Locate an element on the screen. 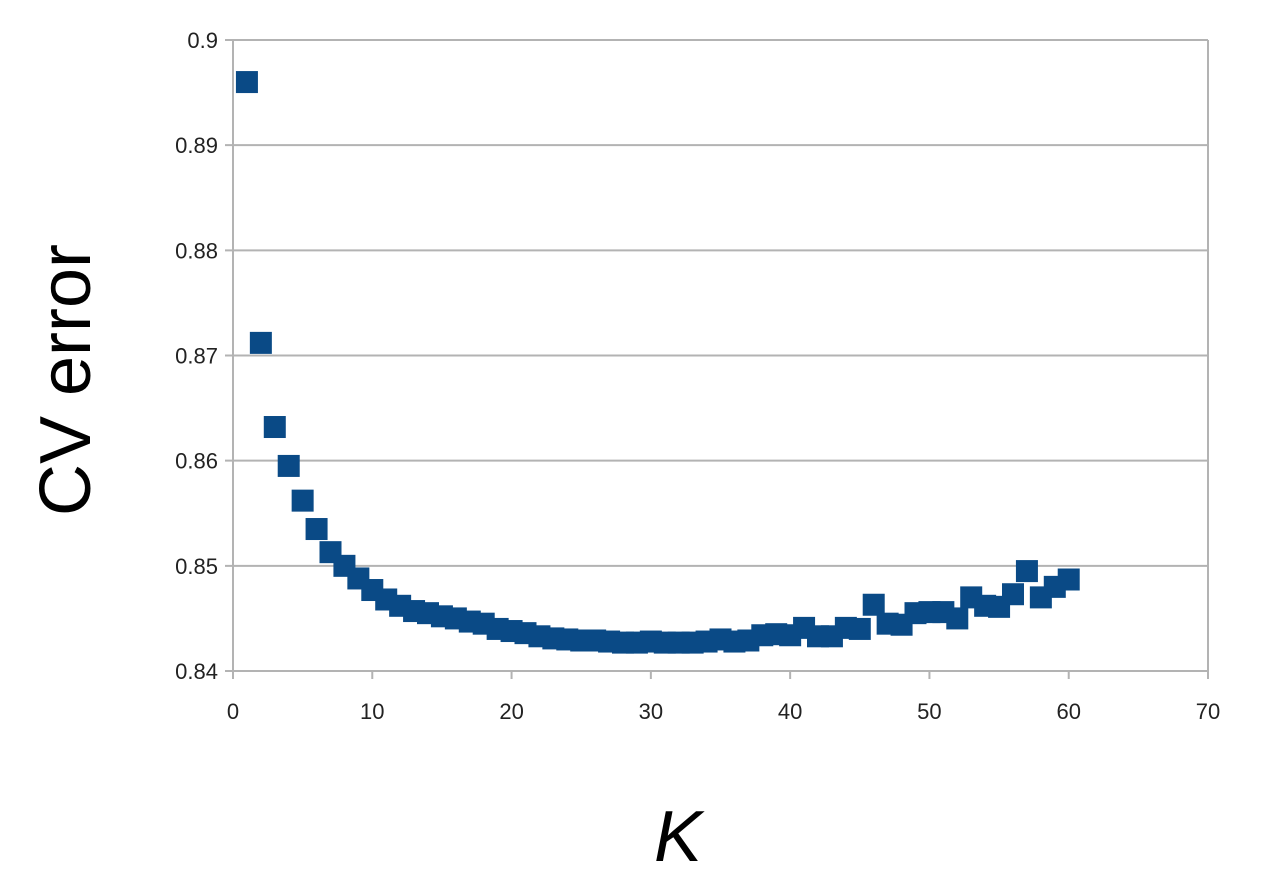 The height and width of the screenshot is (896, 1278). x-tick-label: 60 is located at coordinates (1068, 711).